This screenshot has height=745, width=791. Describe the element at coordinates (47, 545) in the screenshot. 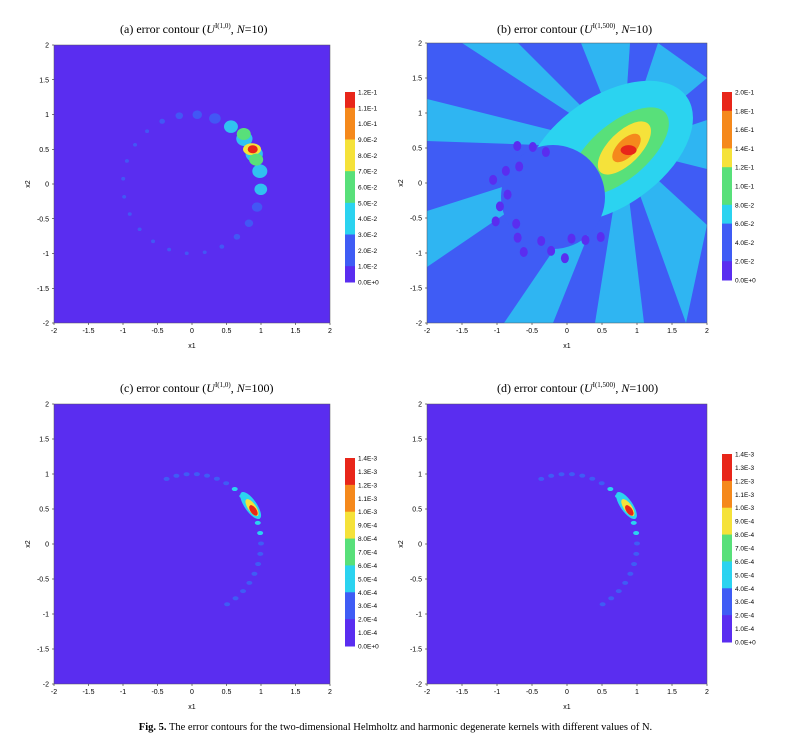

I see `y-tick-label: 0` at that location.